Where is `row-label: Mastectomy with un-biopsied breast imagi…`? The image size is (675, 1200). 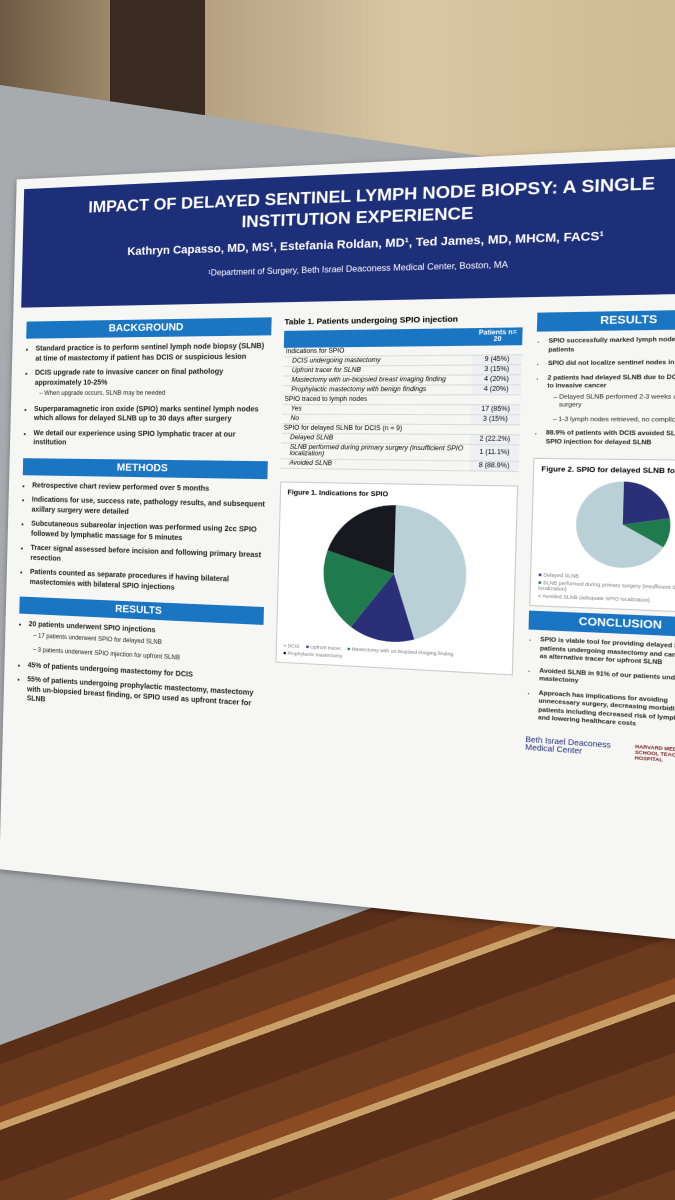
row-label: Mastectomy with un-biopsied breast imagi… is located at coordinates (377, 380).